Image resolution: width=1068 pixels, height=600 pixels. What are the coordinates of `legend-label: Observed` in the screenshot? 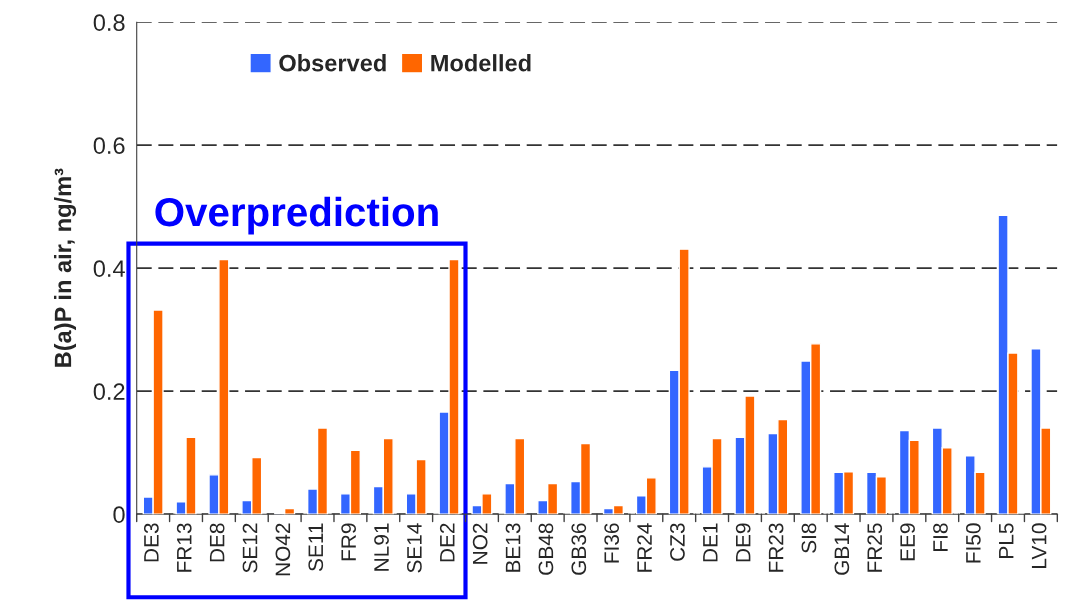 It's located at (332, 63).